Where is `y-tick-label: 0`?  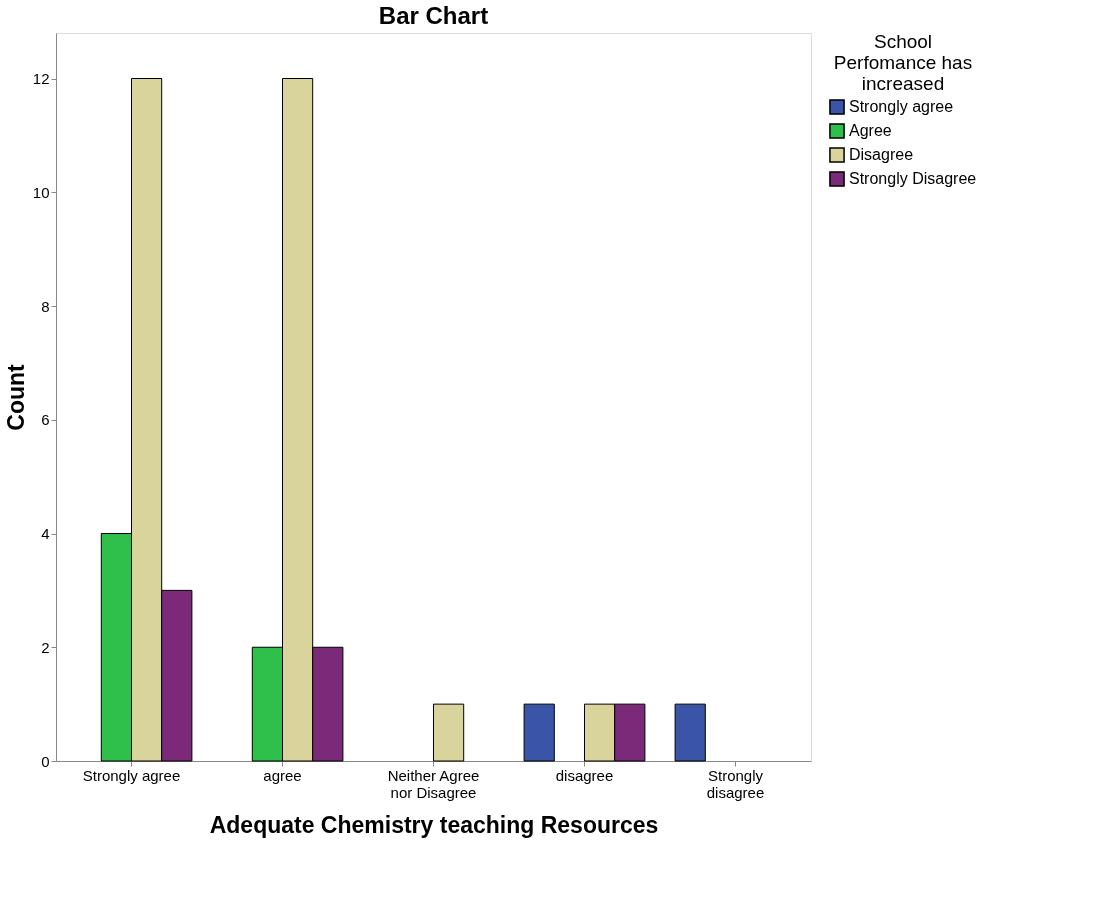
y-tick-label: 0 is located at coordinates (45, 761).